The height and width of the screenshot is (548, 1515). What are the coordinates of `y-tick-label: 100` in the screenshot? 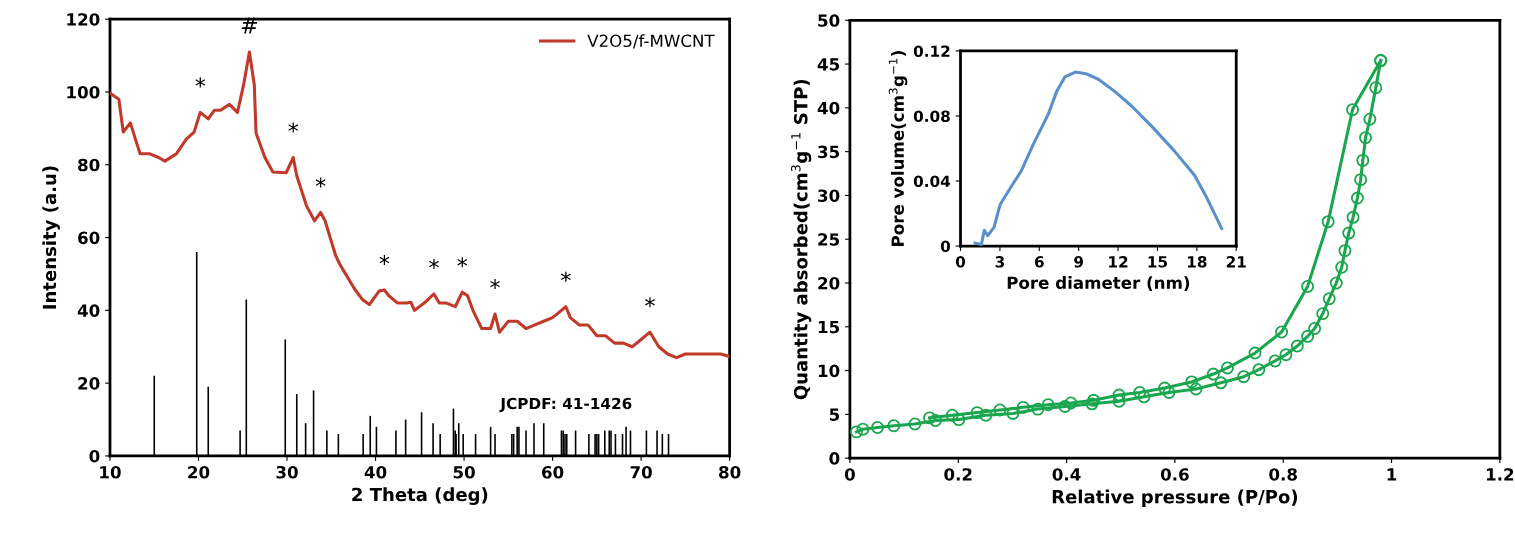 It's located at (83, 92).